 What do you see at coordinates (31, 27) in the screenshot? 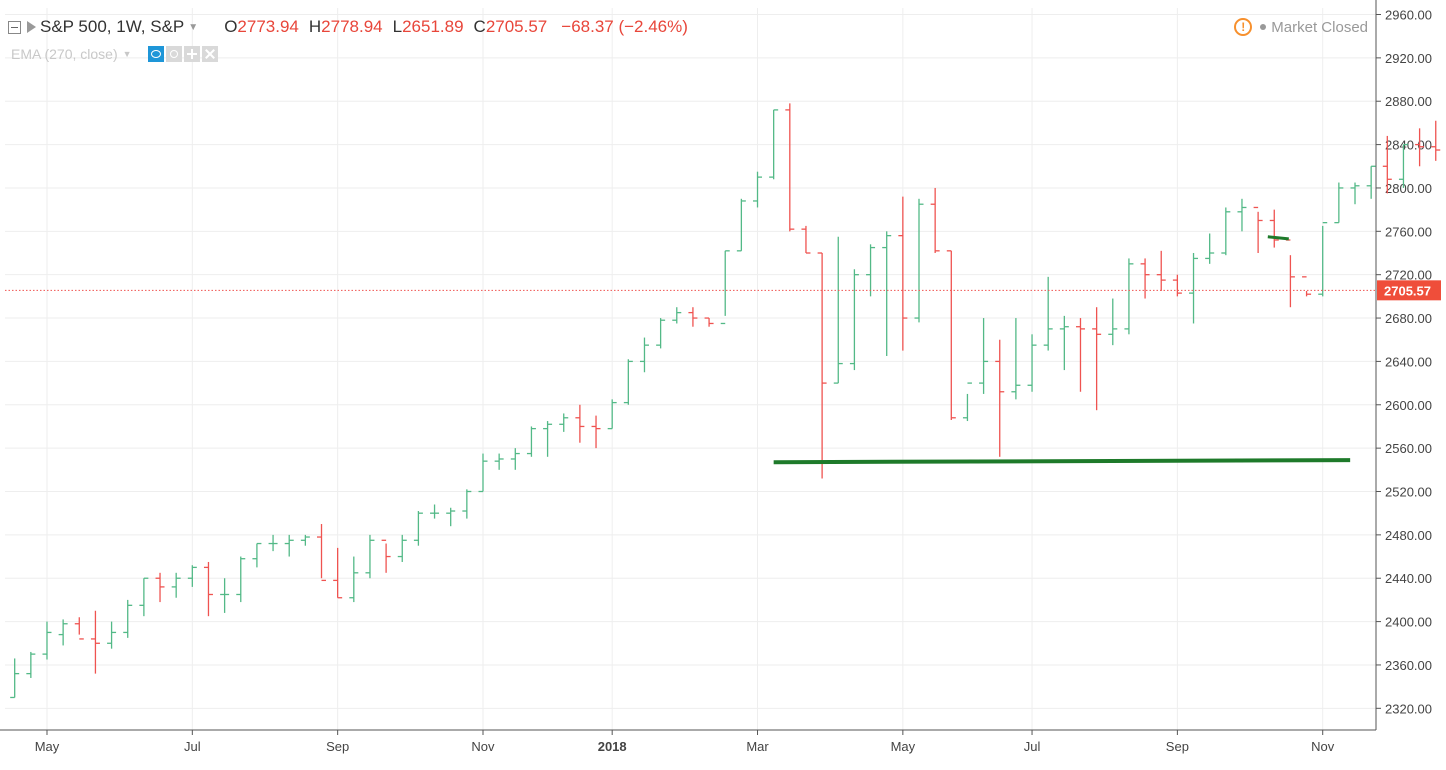
I see `flag-icon` at bounding box center [31, 27].